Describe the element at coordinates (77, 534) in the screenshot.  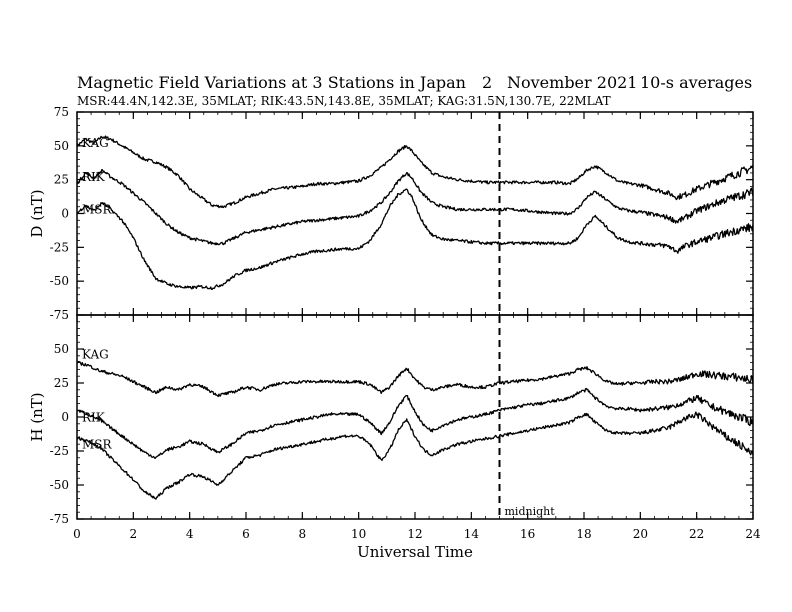
I see `x-tick-label: 0` at that location.